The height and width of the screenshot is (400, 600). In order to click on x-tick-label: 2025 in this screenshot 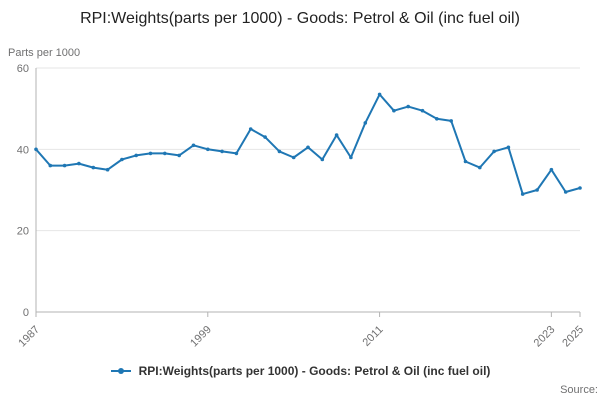, I will do `click(573, 337)`.